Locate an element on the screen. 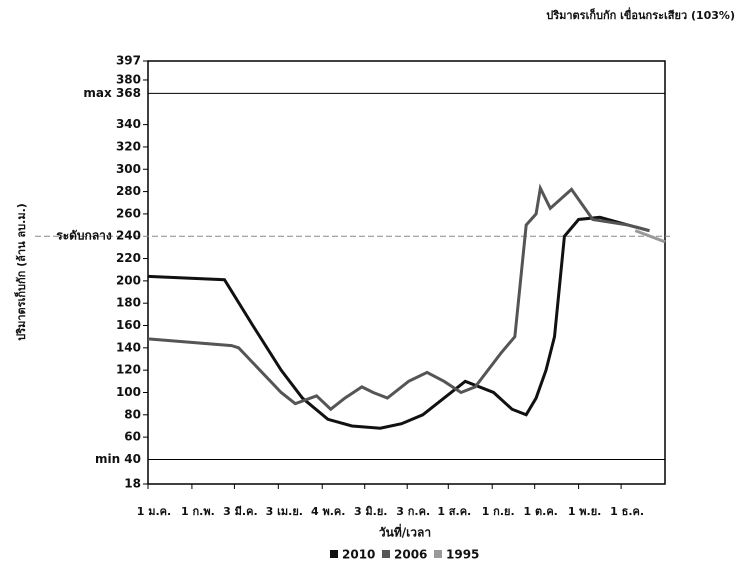 The width and height of the screenshot is (740, 575). reference-label: max 368 is located at coordinates (112, 93).